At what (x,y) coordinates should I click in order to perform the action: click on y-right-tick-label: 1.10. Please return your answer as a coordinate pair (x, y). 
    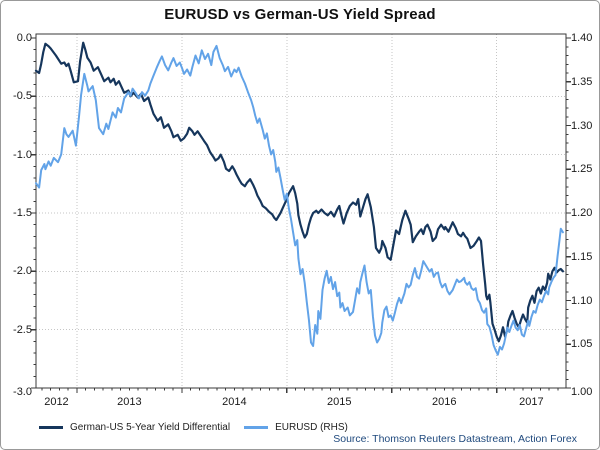
    Looking at the image, I should click on (582, 300).